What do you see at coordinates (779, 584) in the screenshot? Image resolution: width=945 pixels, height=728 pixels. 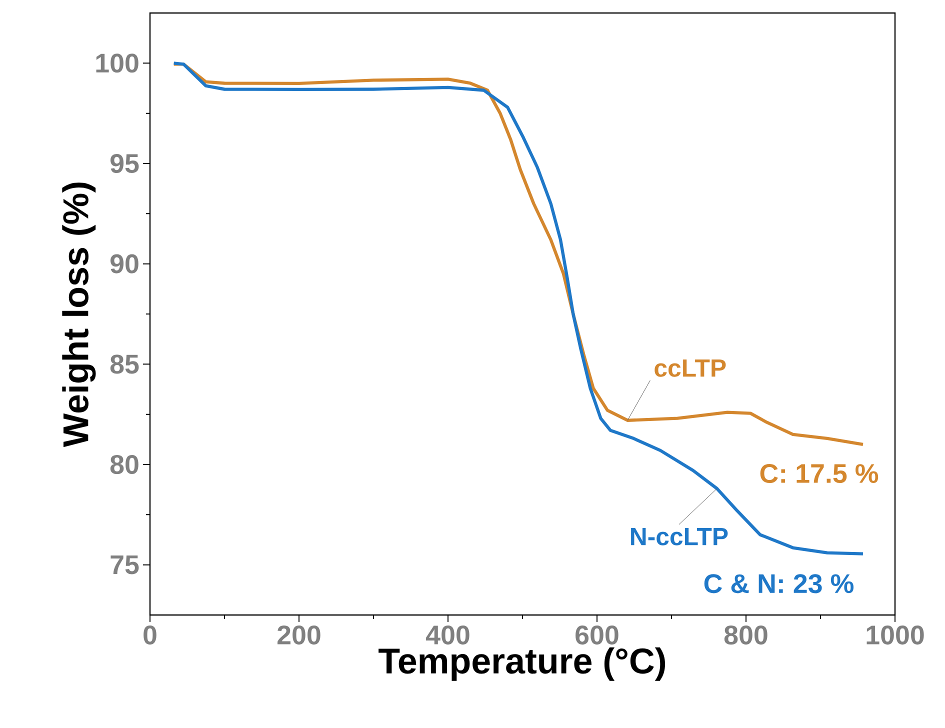 I see `annotation: C & N: 23 %` at bounding box center [779, 584].